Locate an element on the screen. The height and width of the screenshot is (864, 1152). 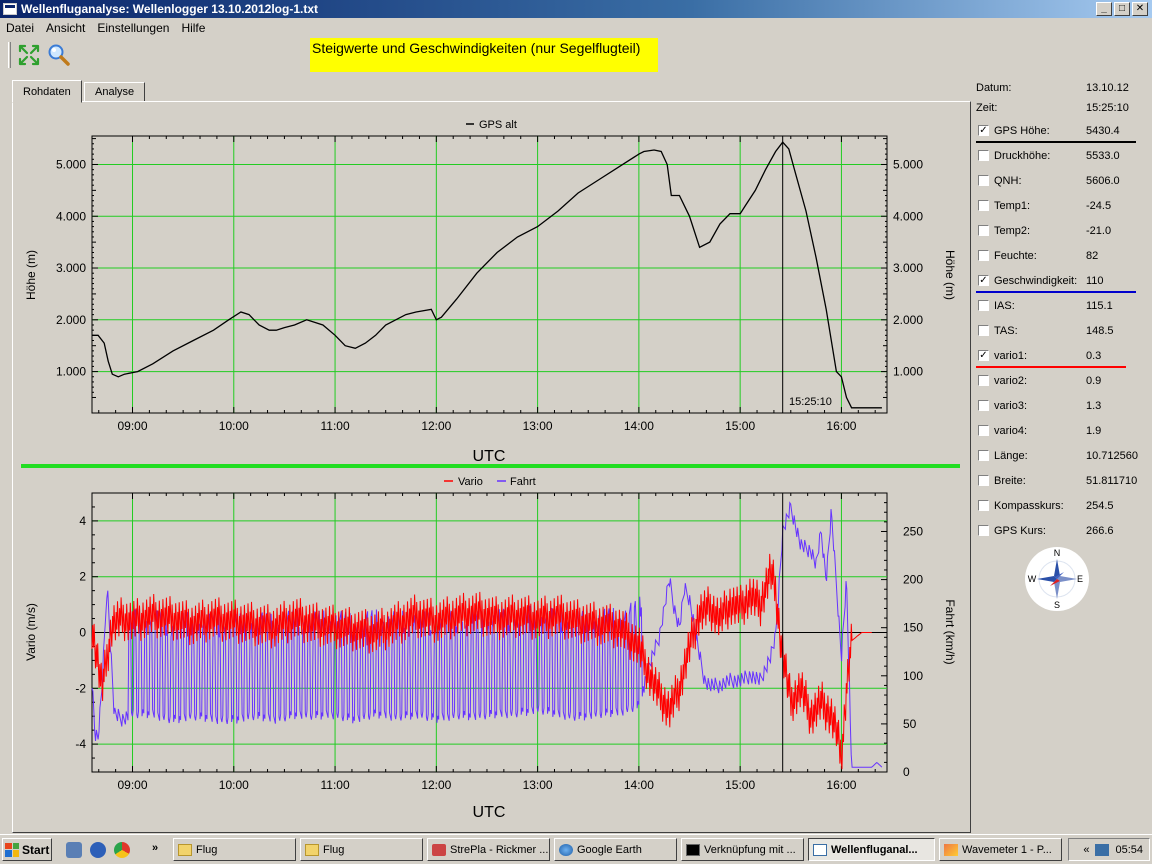
x-tick-label: 11:00 is located at coordinates (334, 426).